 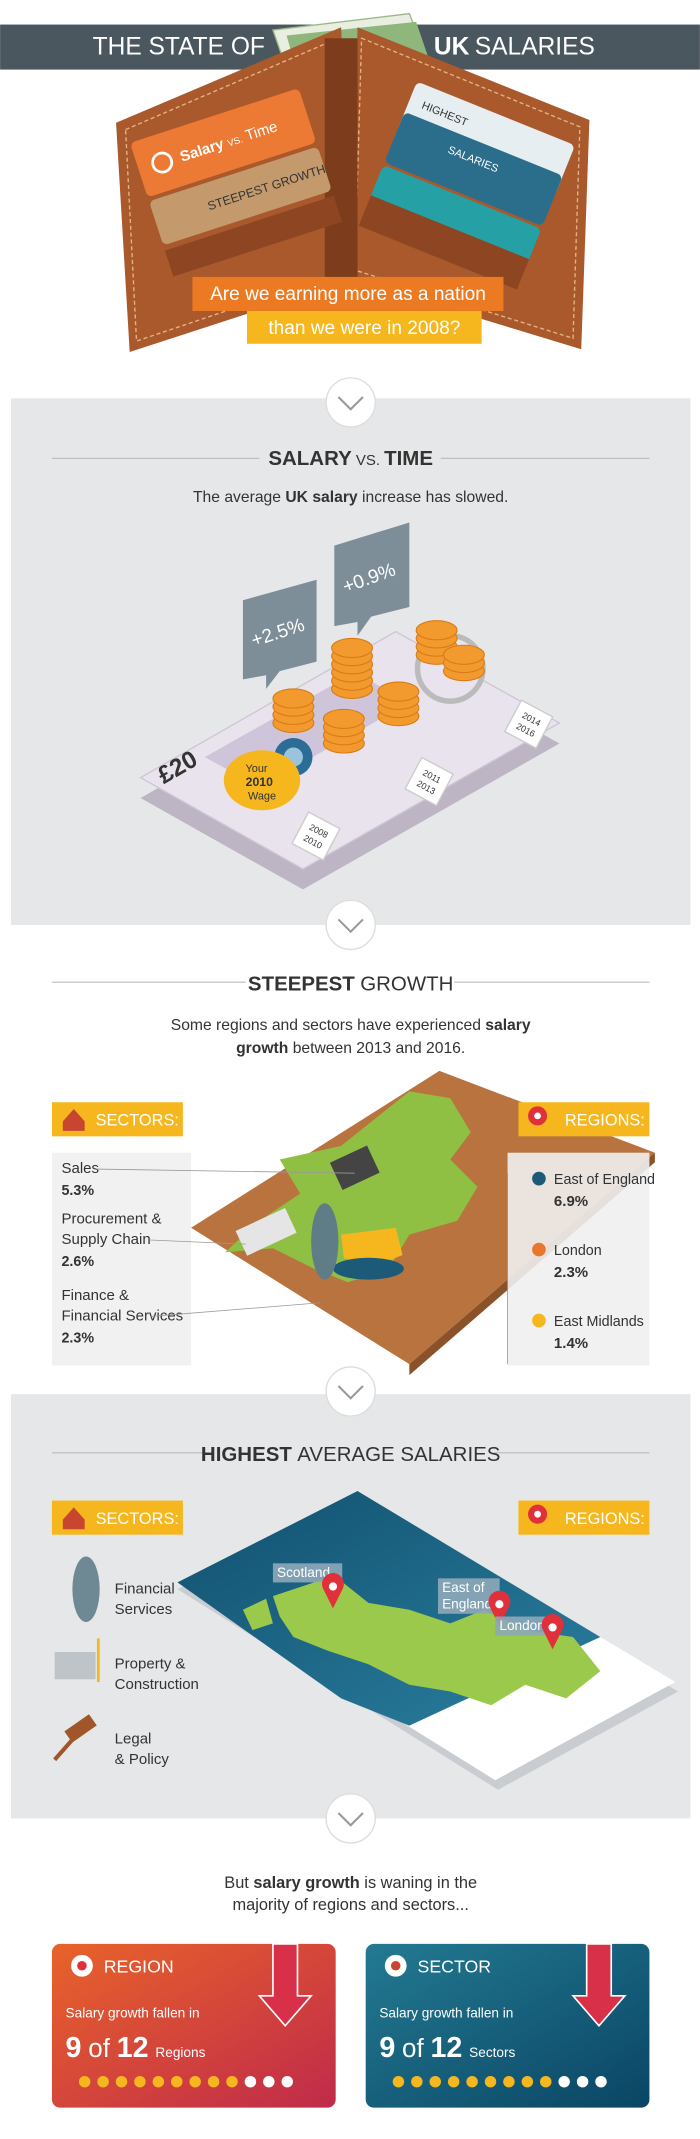 What do you see at coordinates (111, 1219) in the screenshot?
I see `label: Procurement &` at bounding box center [111, 1219].